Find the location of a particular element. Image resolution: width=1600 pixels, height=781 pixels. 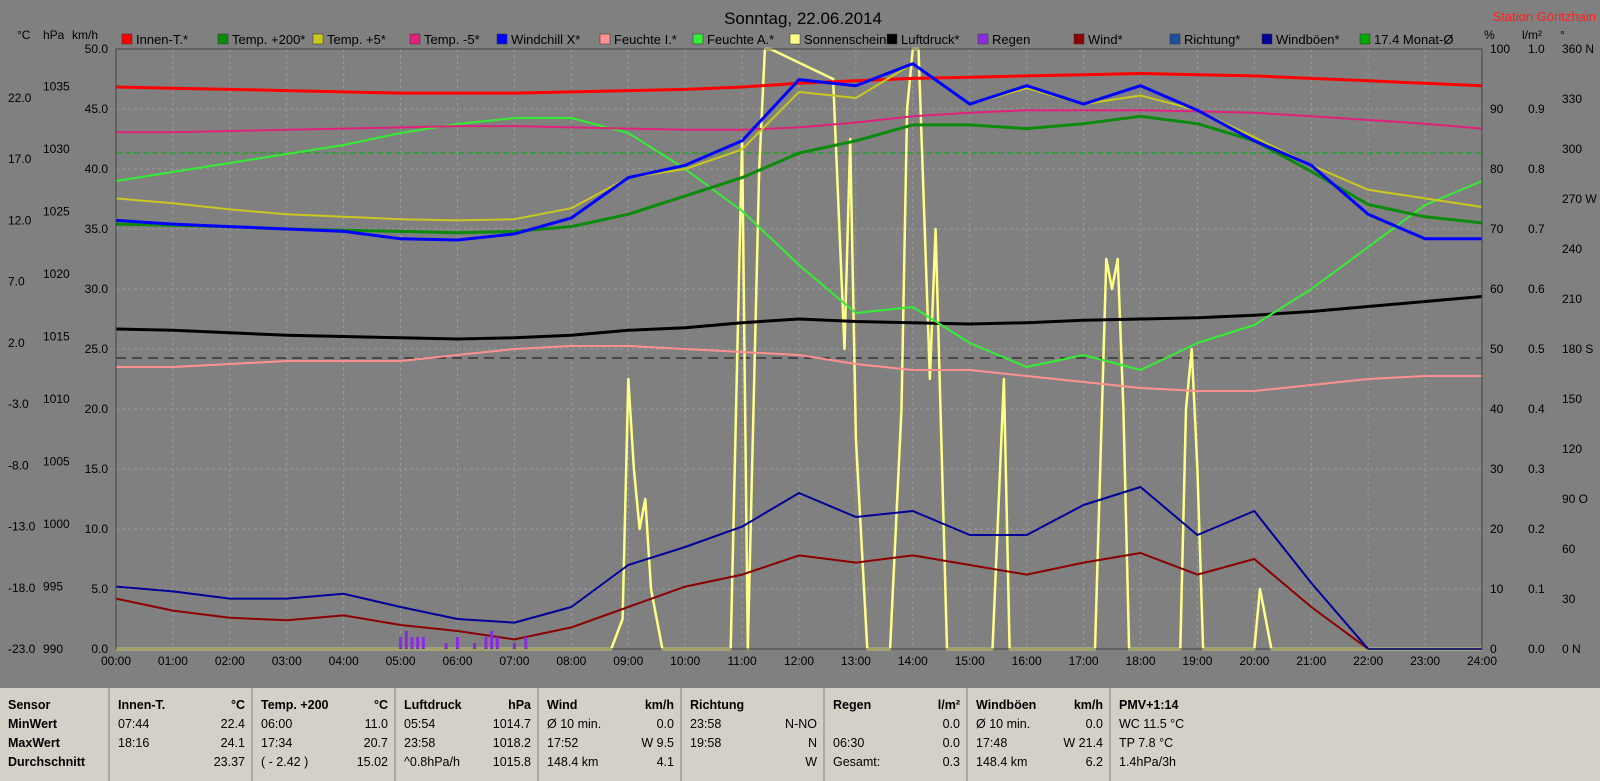

cell-value: 22.4 is located at coordinates (232, 724).